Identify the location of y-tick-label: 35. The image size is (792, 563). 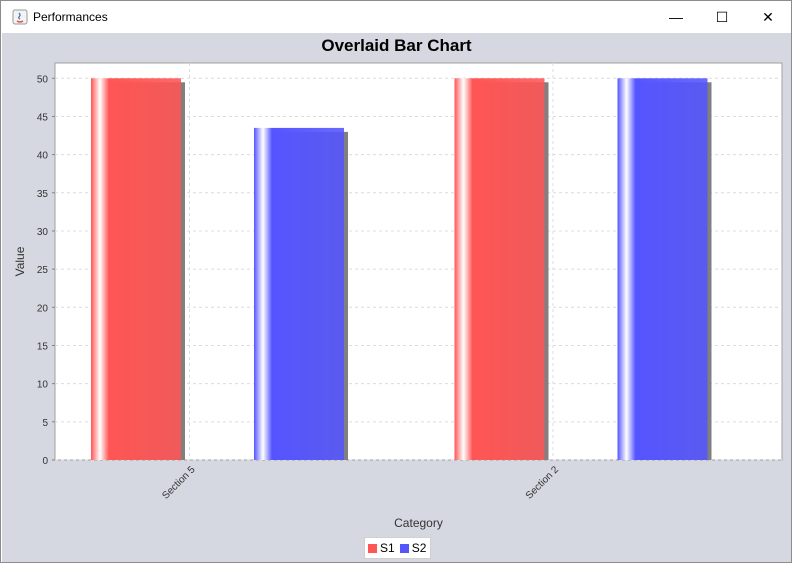
(43, 194).